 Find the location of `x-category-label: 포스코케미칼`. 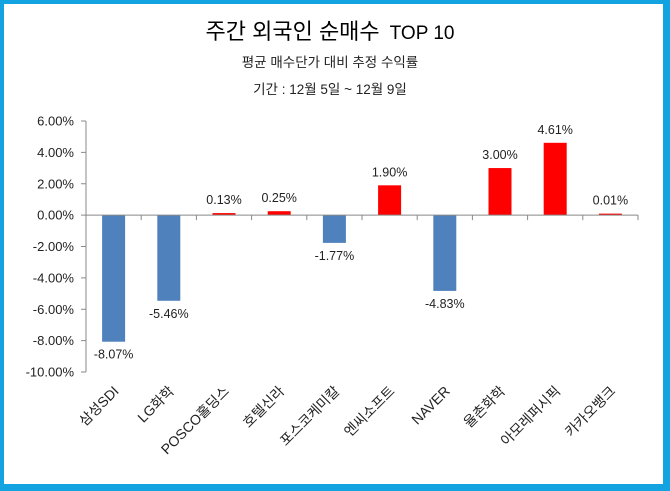

x-category-label: 포스코케미칼 is located at coordinates (310, 416).